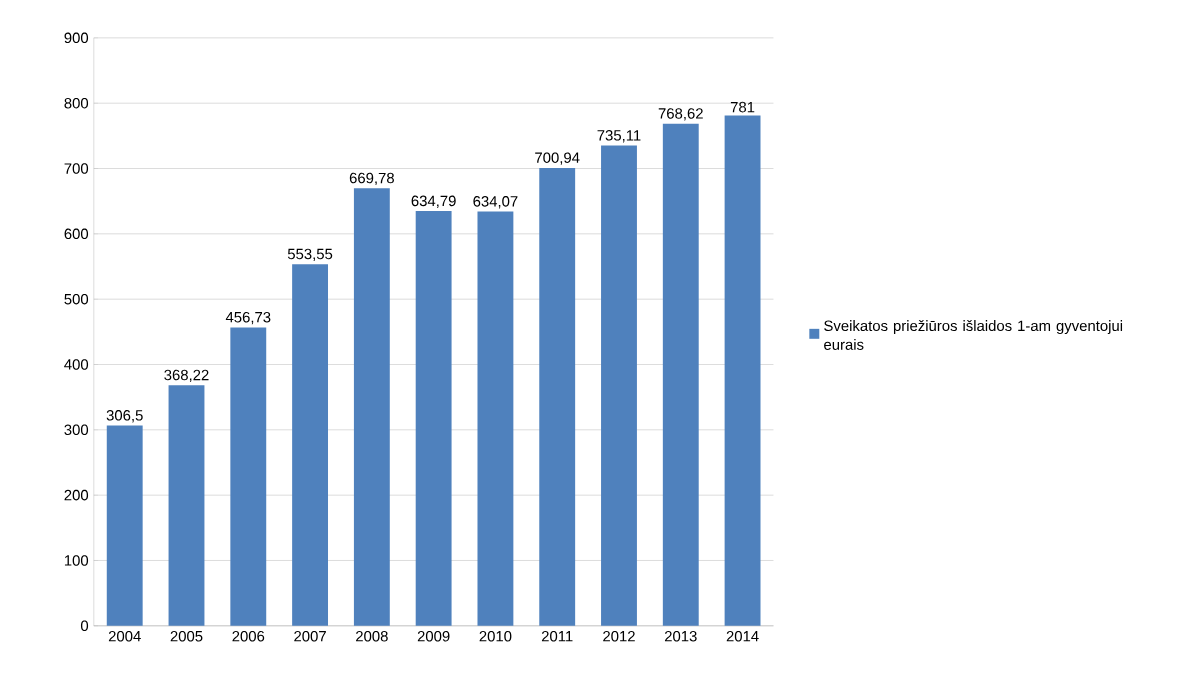 The image size is (1184, 685). Describe the element at coordinates (186, 636) in the screenshot. I see `x-tick-label: 2005` at that location.